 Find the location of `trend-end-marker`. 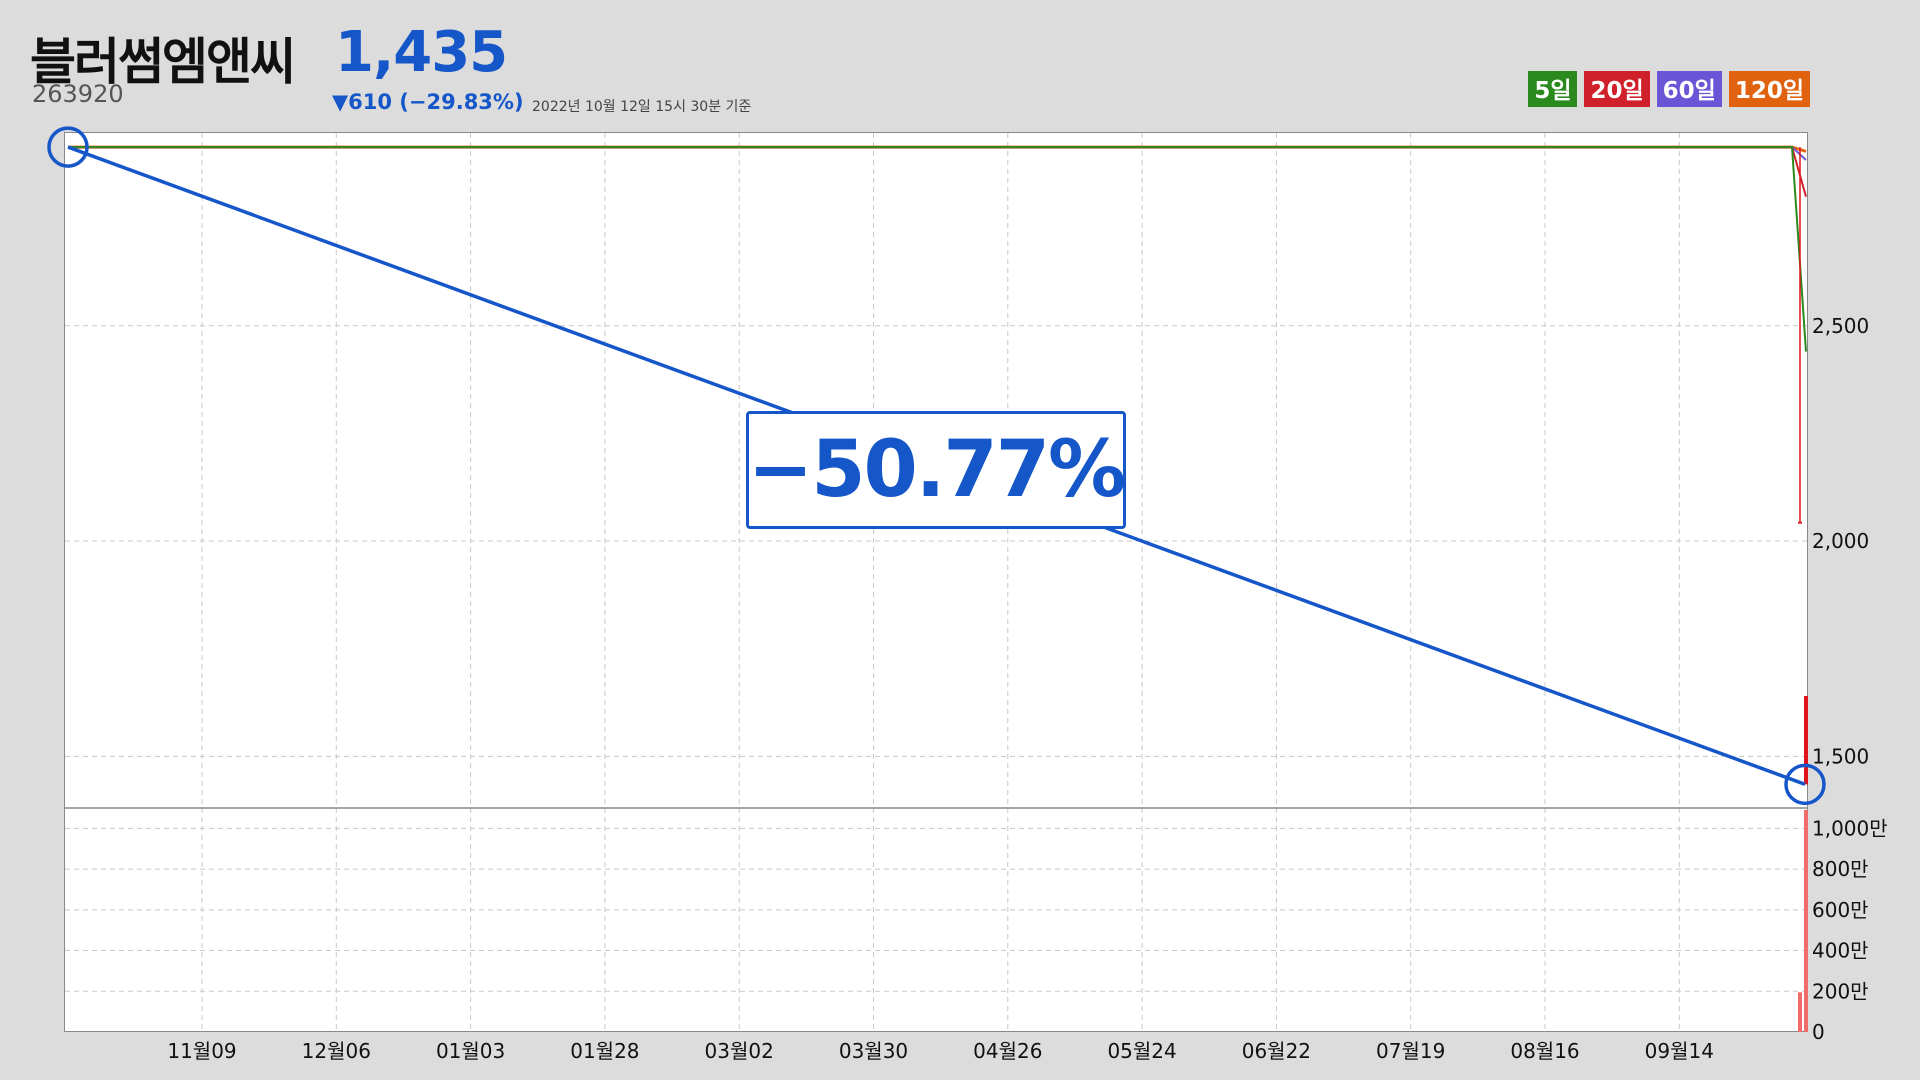

trend-end-marker is located at coordinates (1805, 784).